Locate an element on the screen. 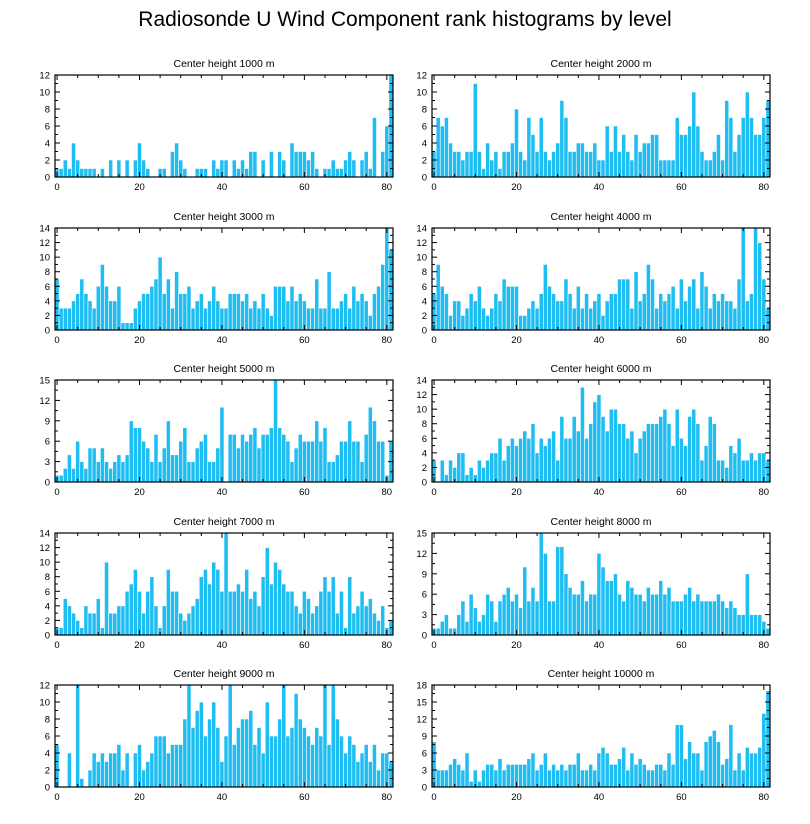  panel-9: Center height 9000 m 0 20 40 60 80 0 2 4 6 8 10 12 is located at coordinates (216, 735).